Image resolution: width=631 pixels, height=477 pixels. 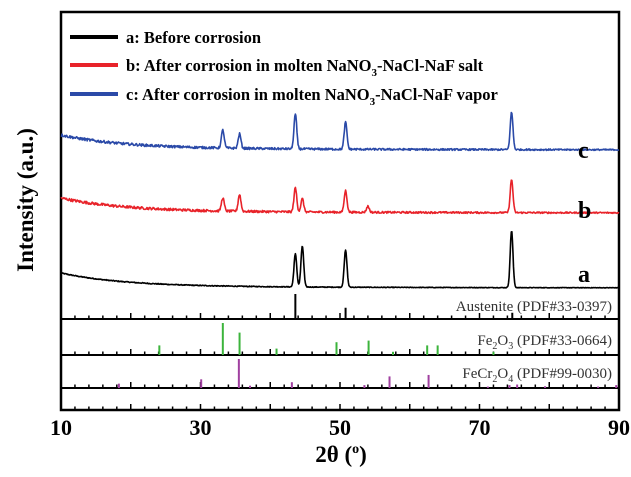 I want to click on x-tick-labels: 10 30 50 70 90, so click(x=340, y=427).